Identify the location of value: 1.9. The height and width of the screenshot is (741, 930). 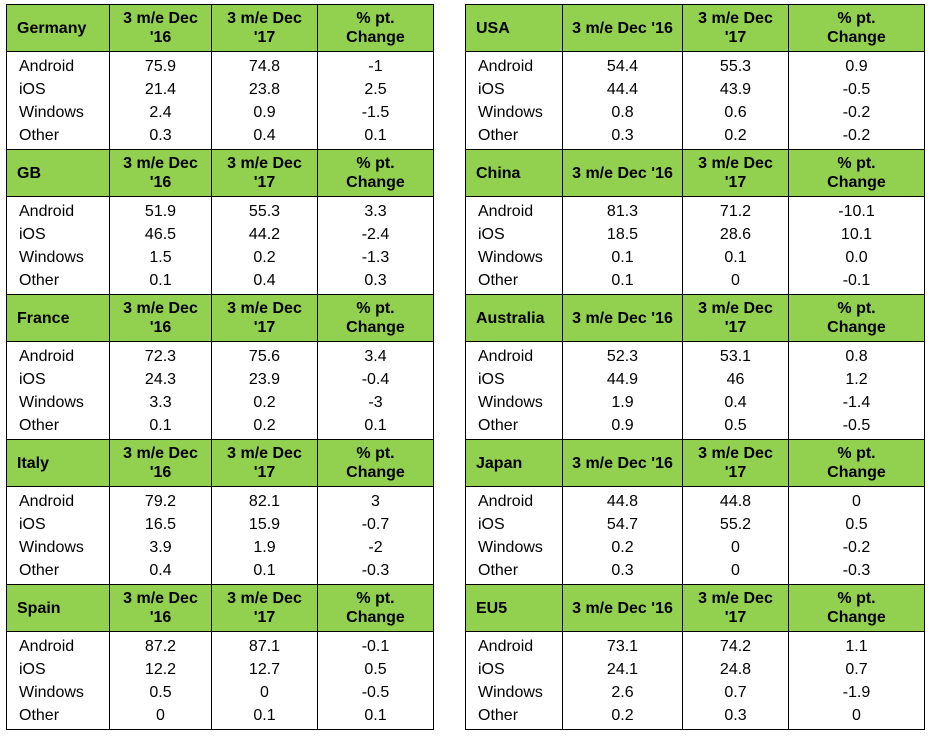
(264, 547).